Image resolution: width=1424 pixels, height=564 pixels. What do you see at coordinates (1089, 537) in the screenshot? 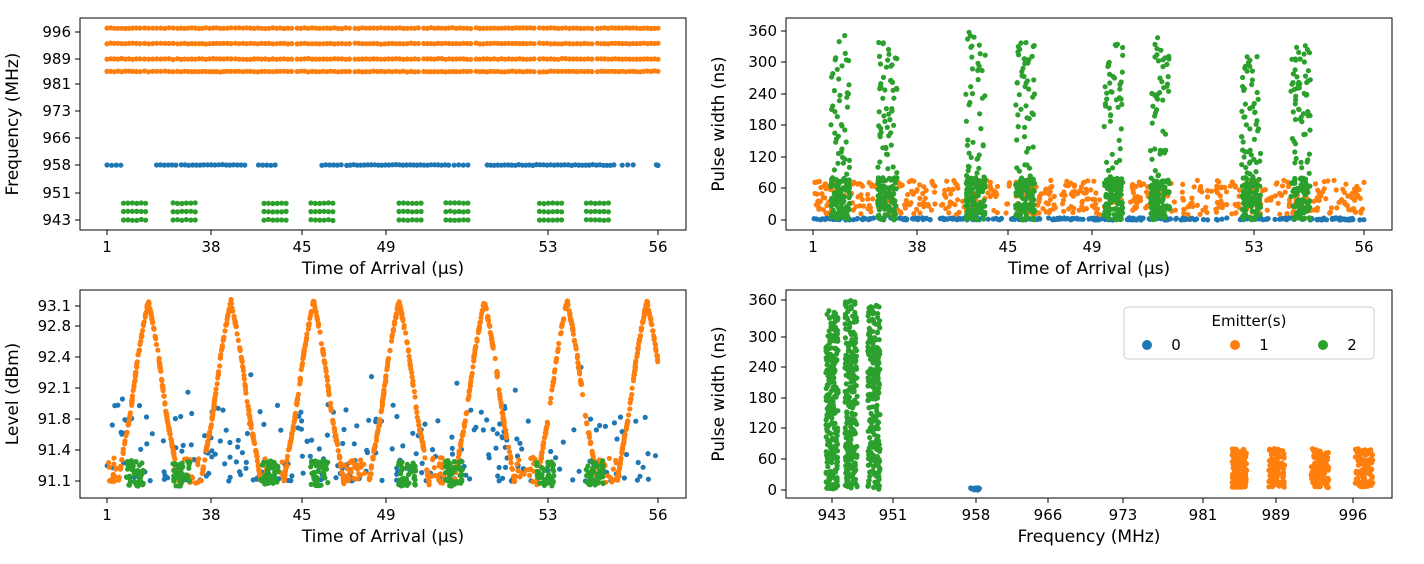
I see `x-axis-label: Frequency (MHz)` at bounding box center [1089, 537].